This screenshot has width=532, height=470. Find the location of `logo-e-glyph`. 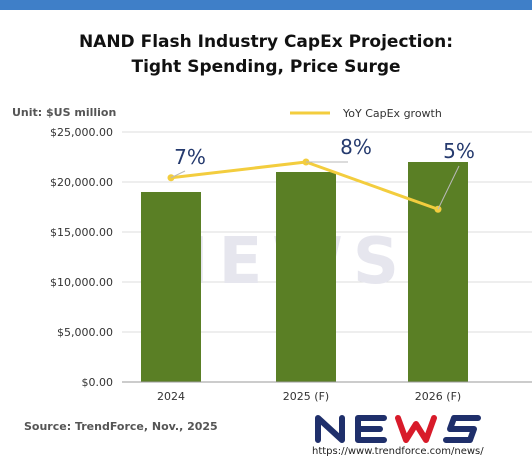

logo-e-glyph is located at coordinates (371, 429).